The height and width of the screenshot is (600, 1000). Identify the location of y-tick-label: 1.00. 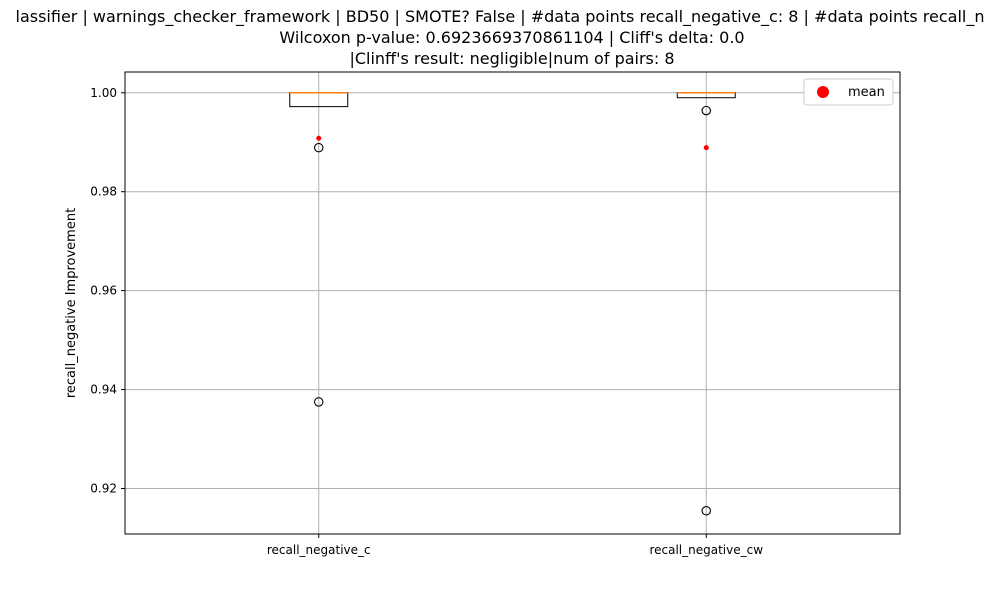
(103, 93).